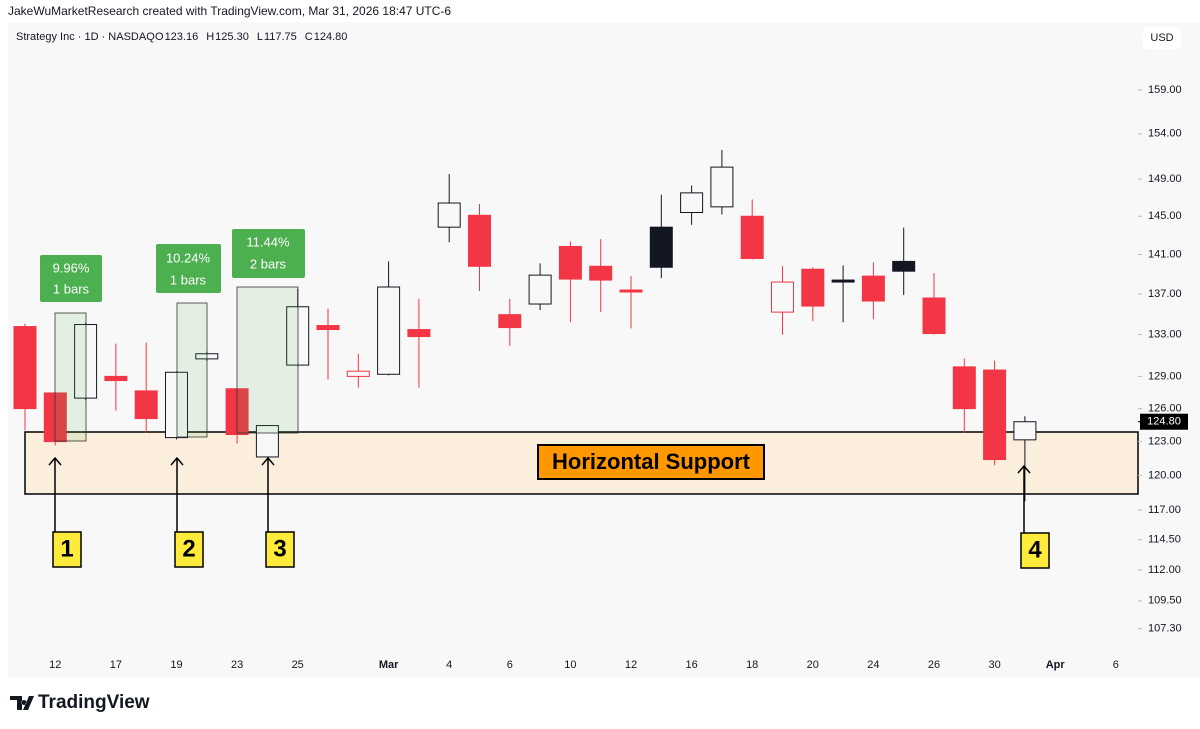 This screenshot has height=729, width=1200. Describe the element at coordinates (309, 37) in the screenshot. I see `ohlc-key: C` at that location.